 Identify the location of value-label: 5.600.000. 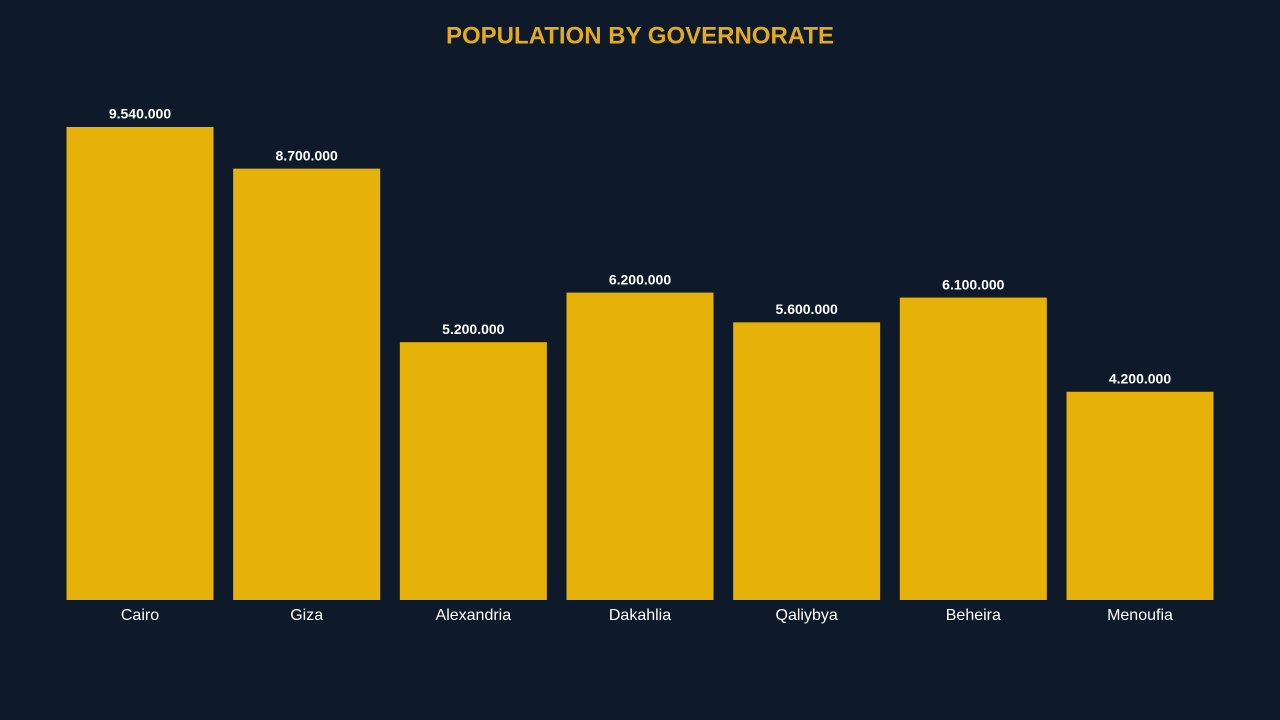
(807, 309).